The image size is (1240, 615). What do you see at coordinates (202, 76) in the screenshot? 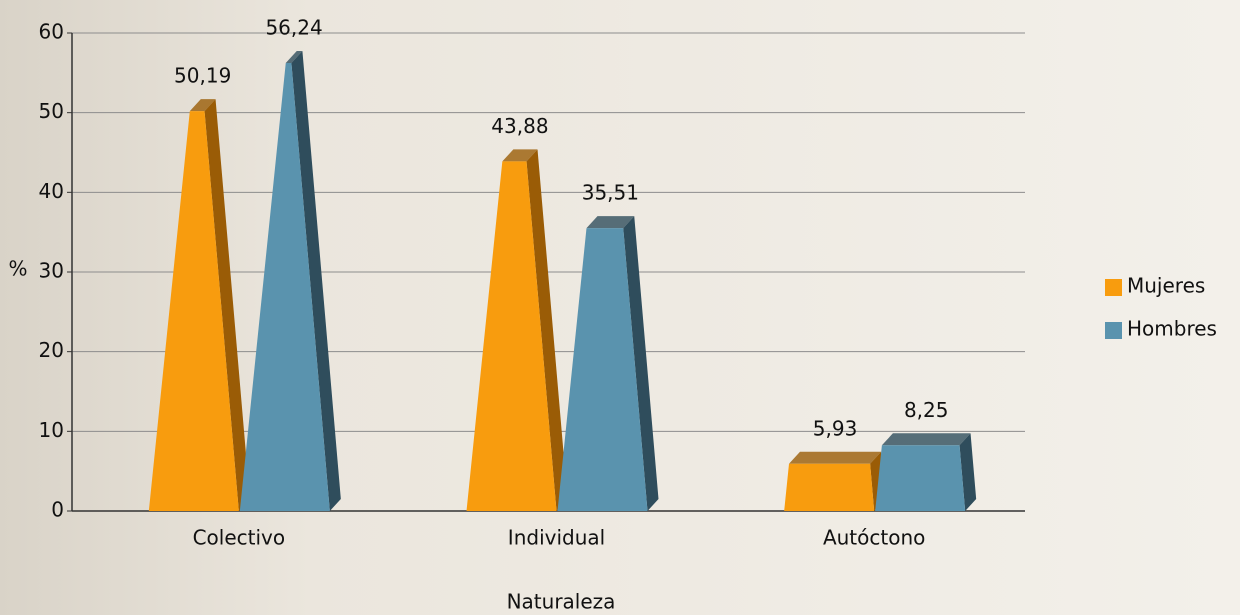
I see `value-label: 50,19` at bounding box center [202, 76].